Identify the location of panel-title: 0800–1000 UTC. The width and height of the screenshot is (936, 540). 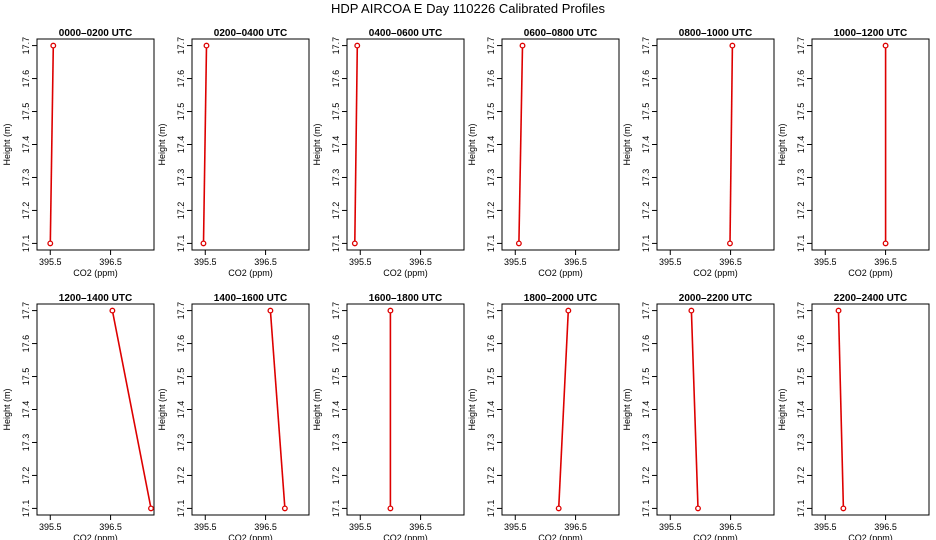
(715, 33).